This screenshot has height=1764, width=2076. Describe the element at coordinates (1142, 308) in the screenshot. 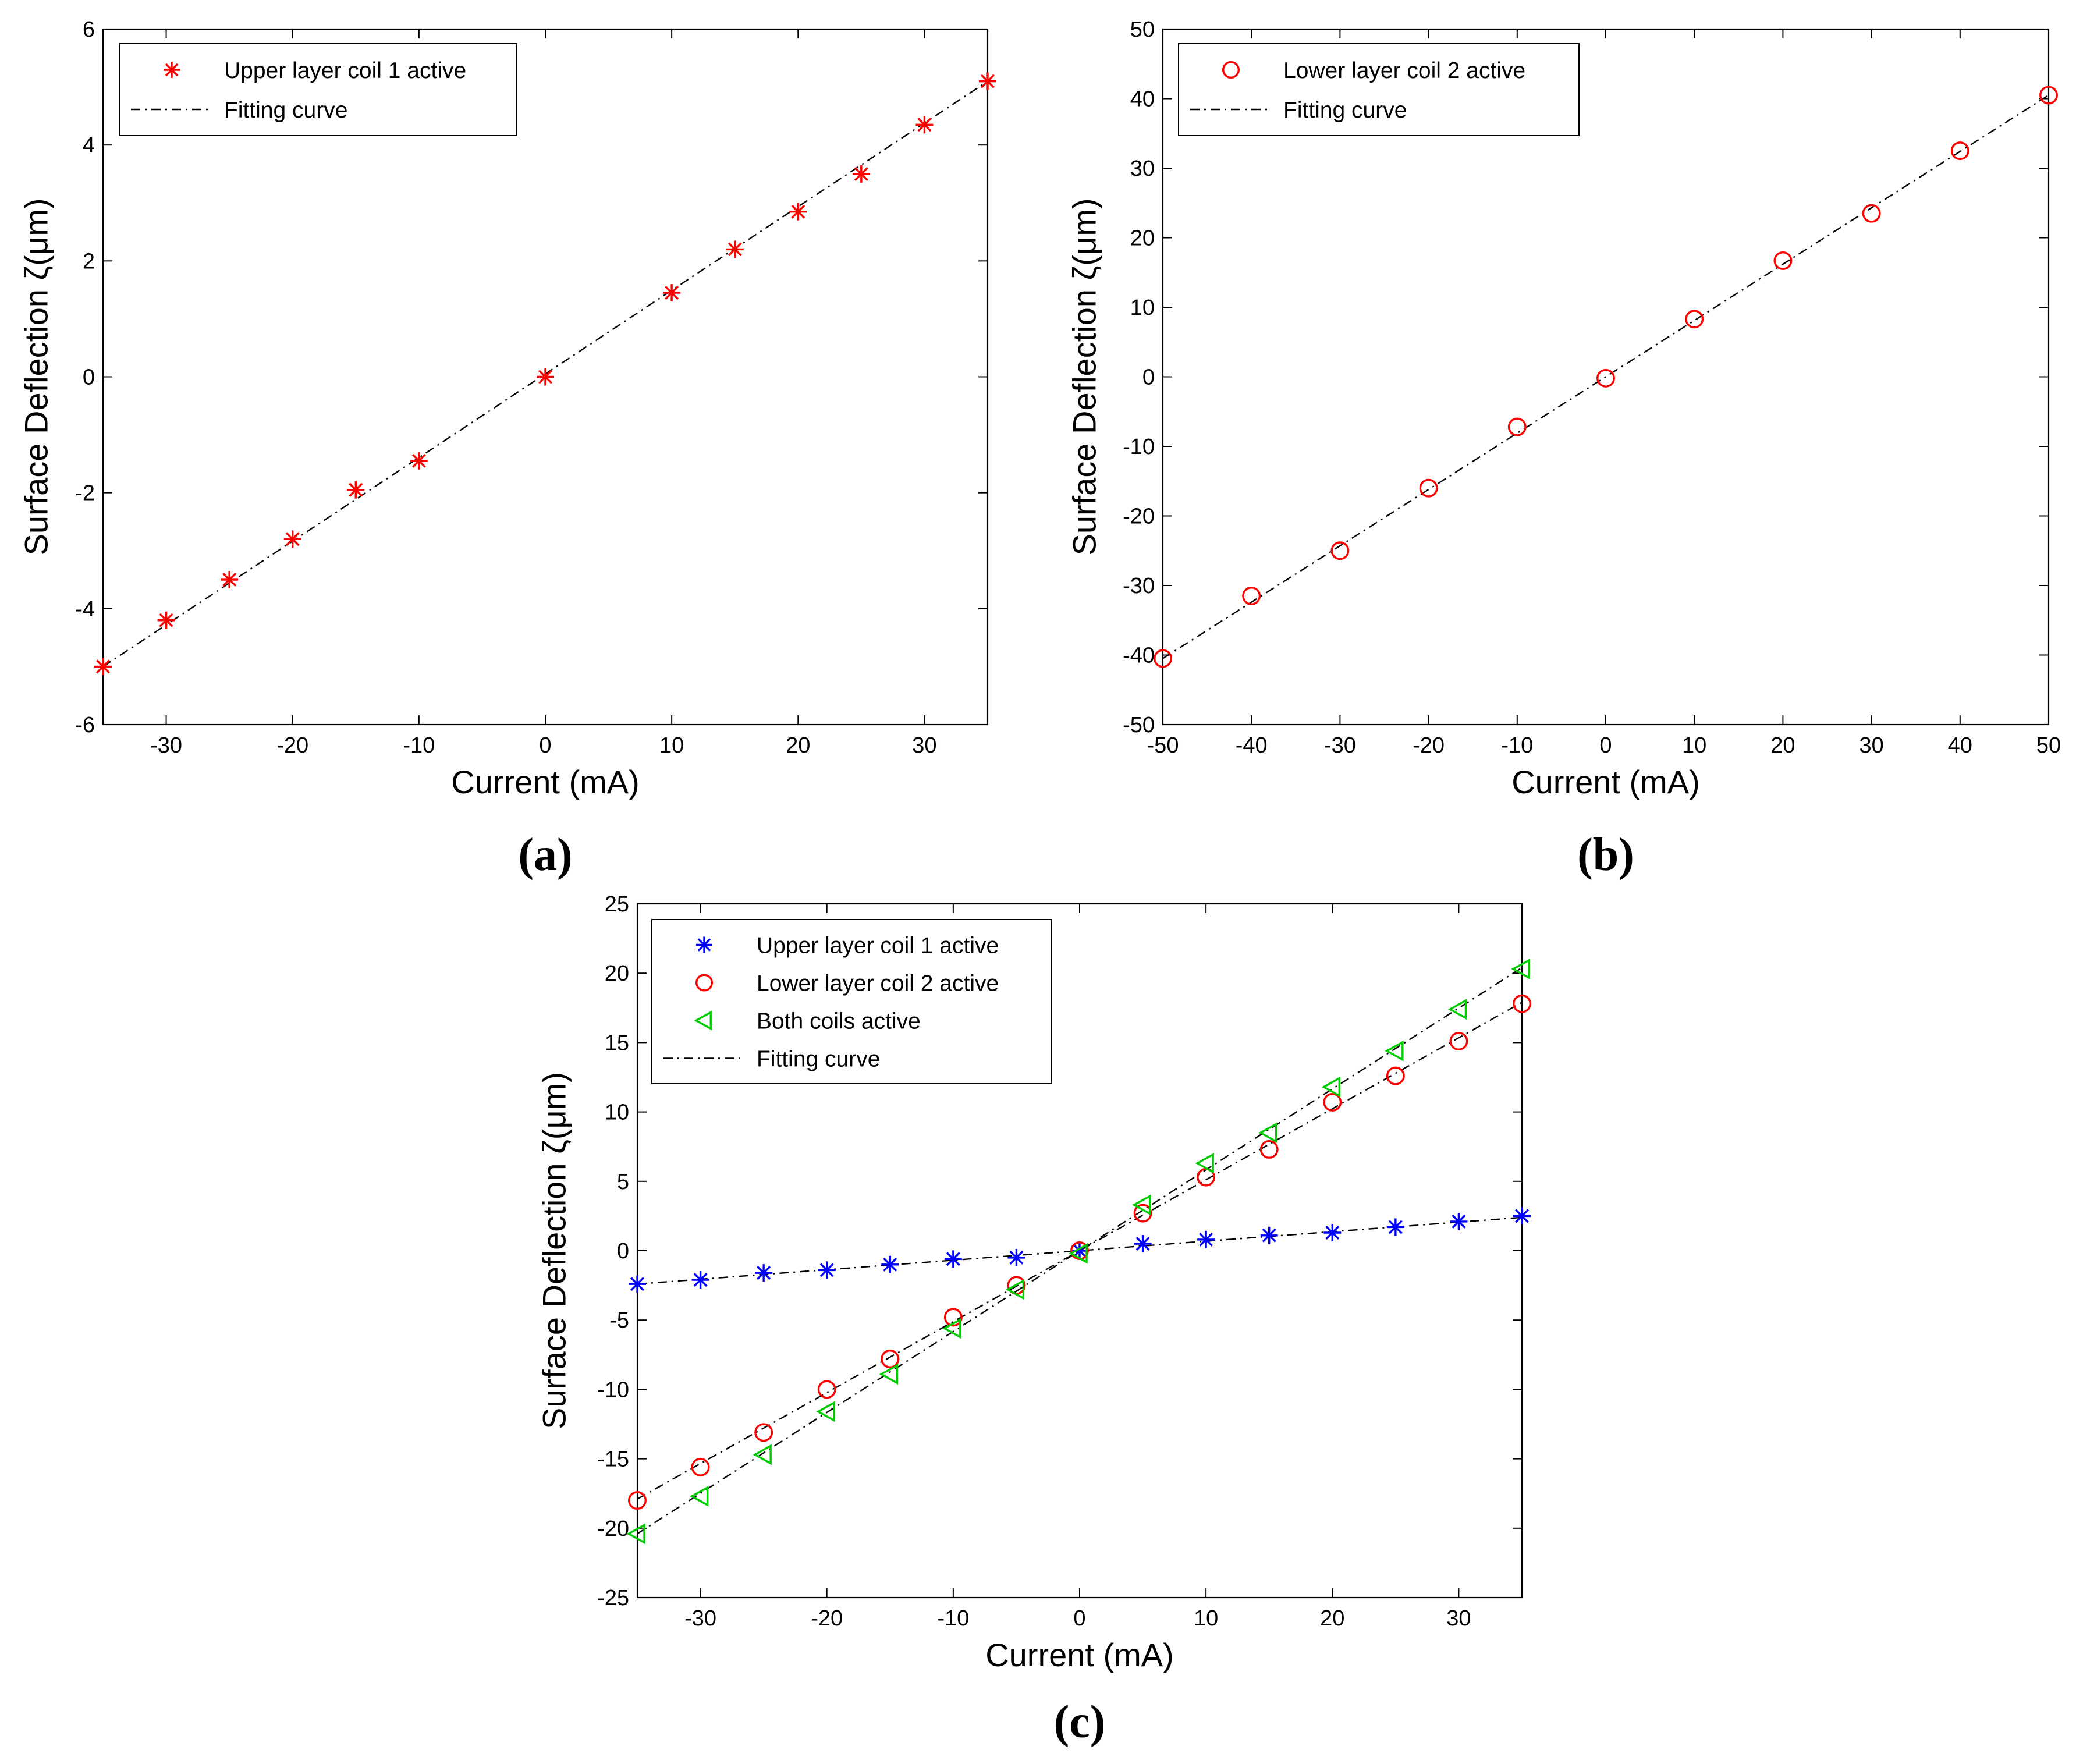

I see `y-tick-label: 10` at that location.